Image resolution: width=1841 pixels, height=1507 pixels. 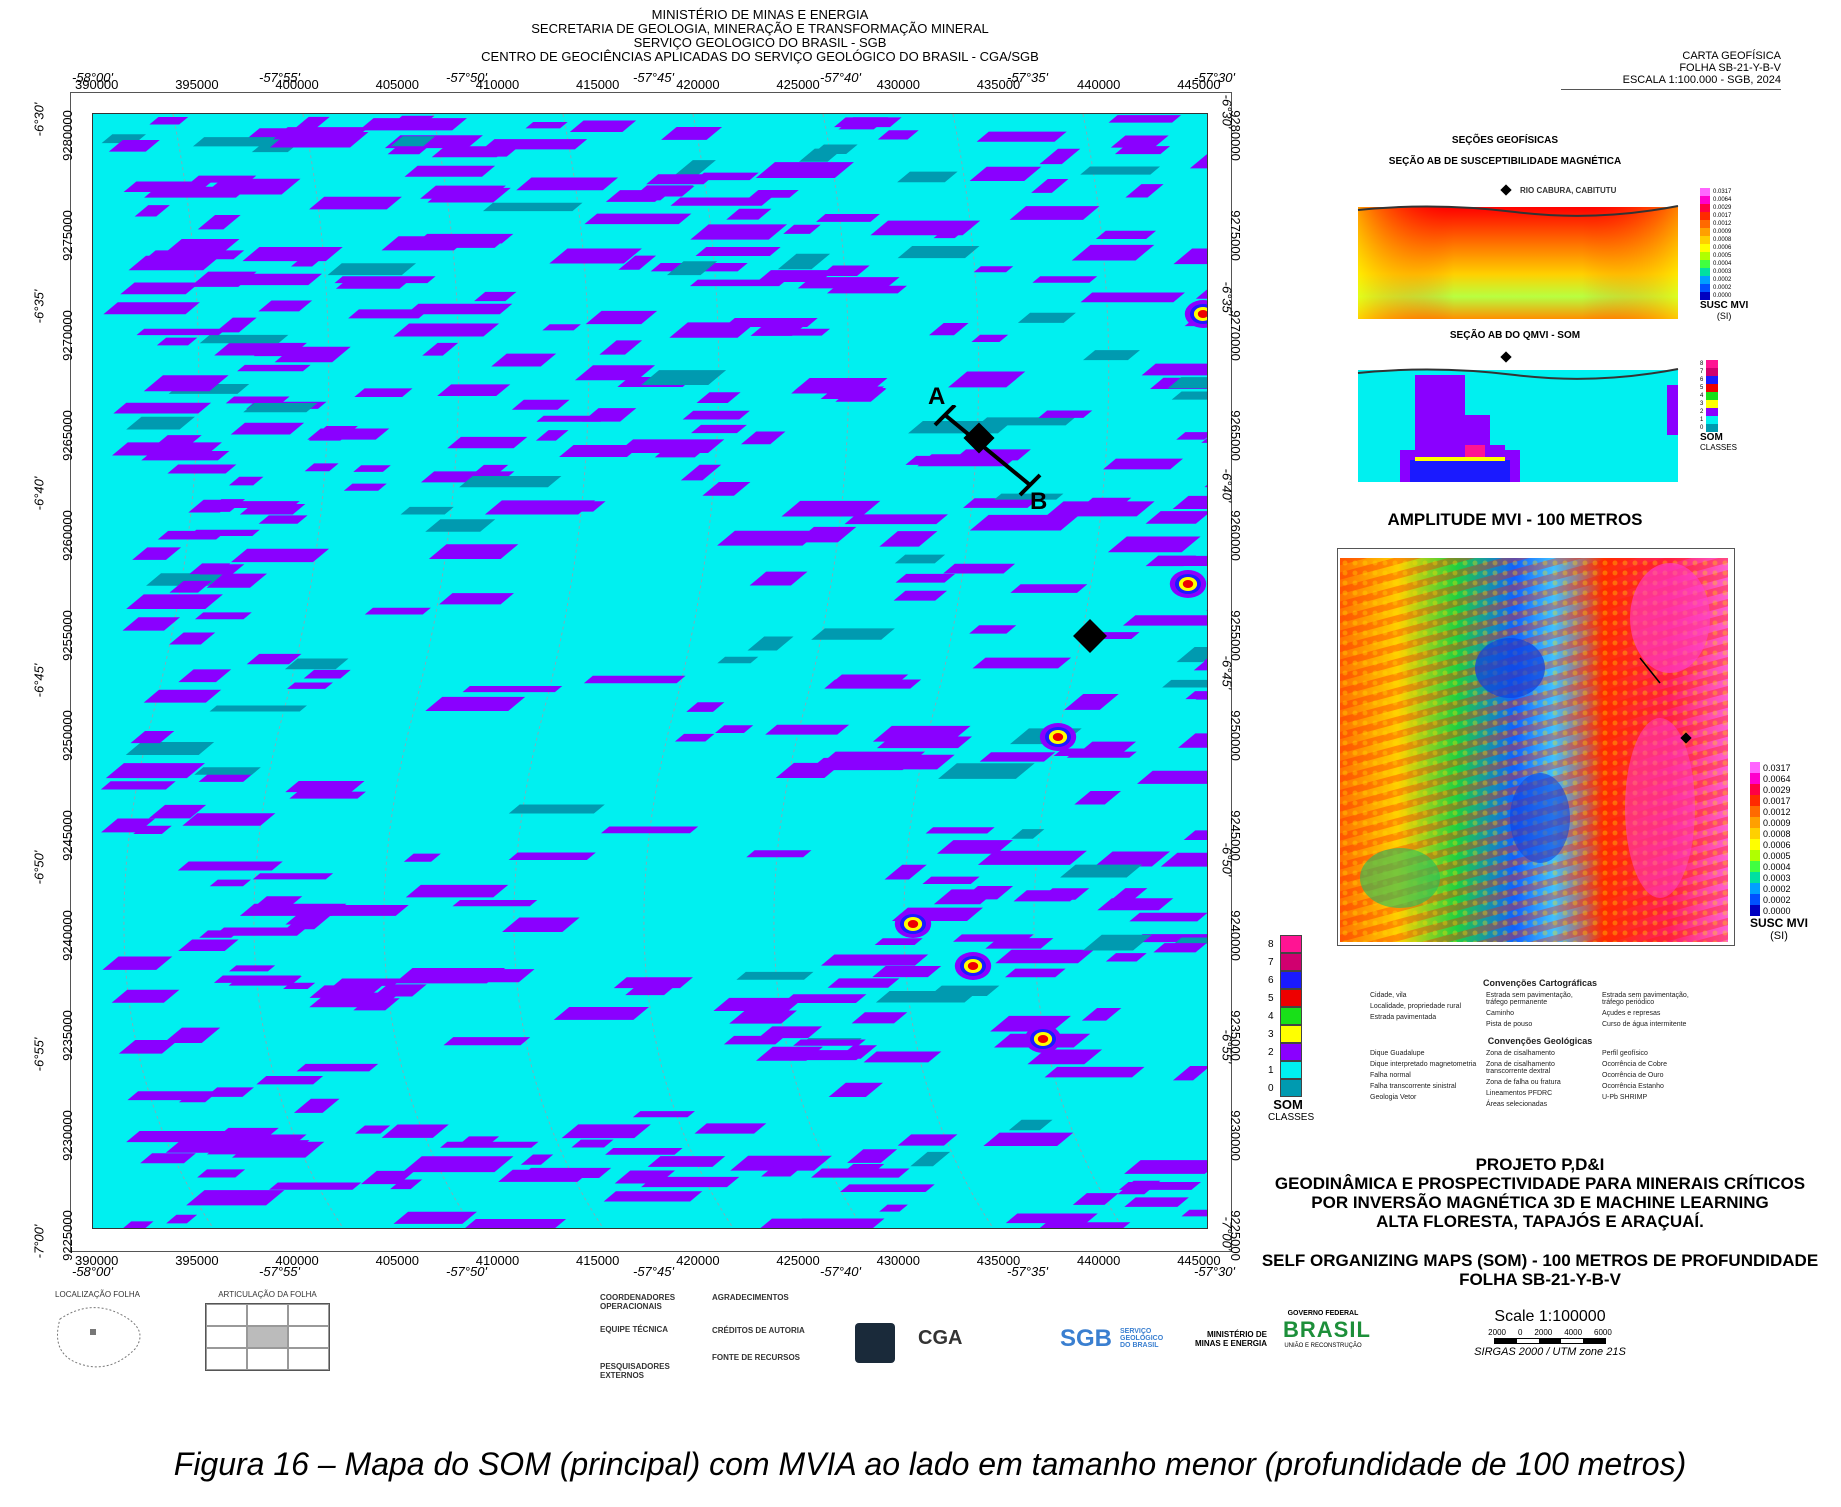 What do you see at coordinates (1712, 388) in the screenshot?
I see `som-small-legend-swatch` at bounding box center [1712, 388].